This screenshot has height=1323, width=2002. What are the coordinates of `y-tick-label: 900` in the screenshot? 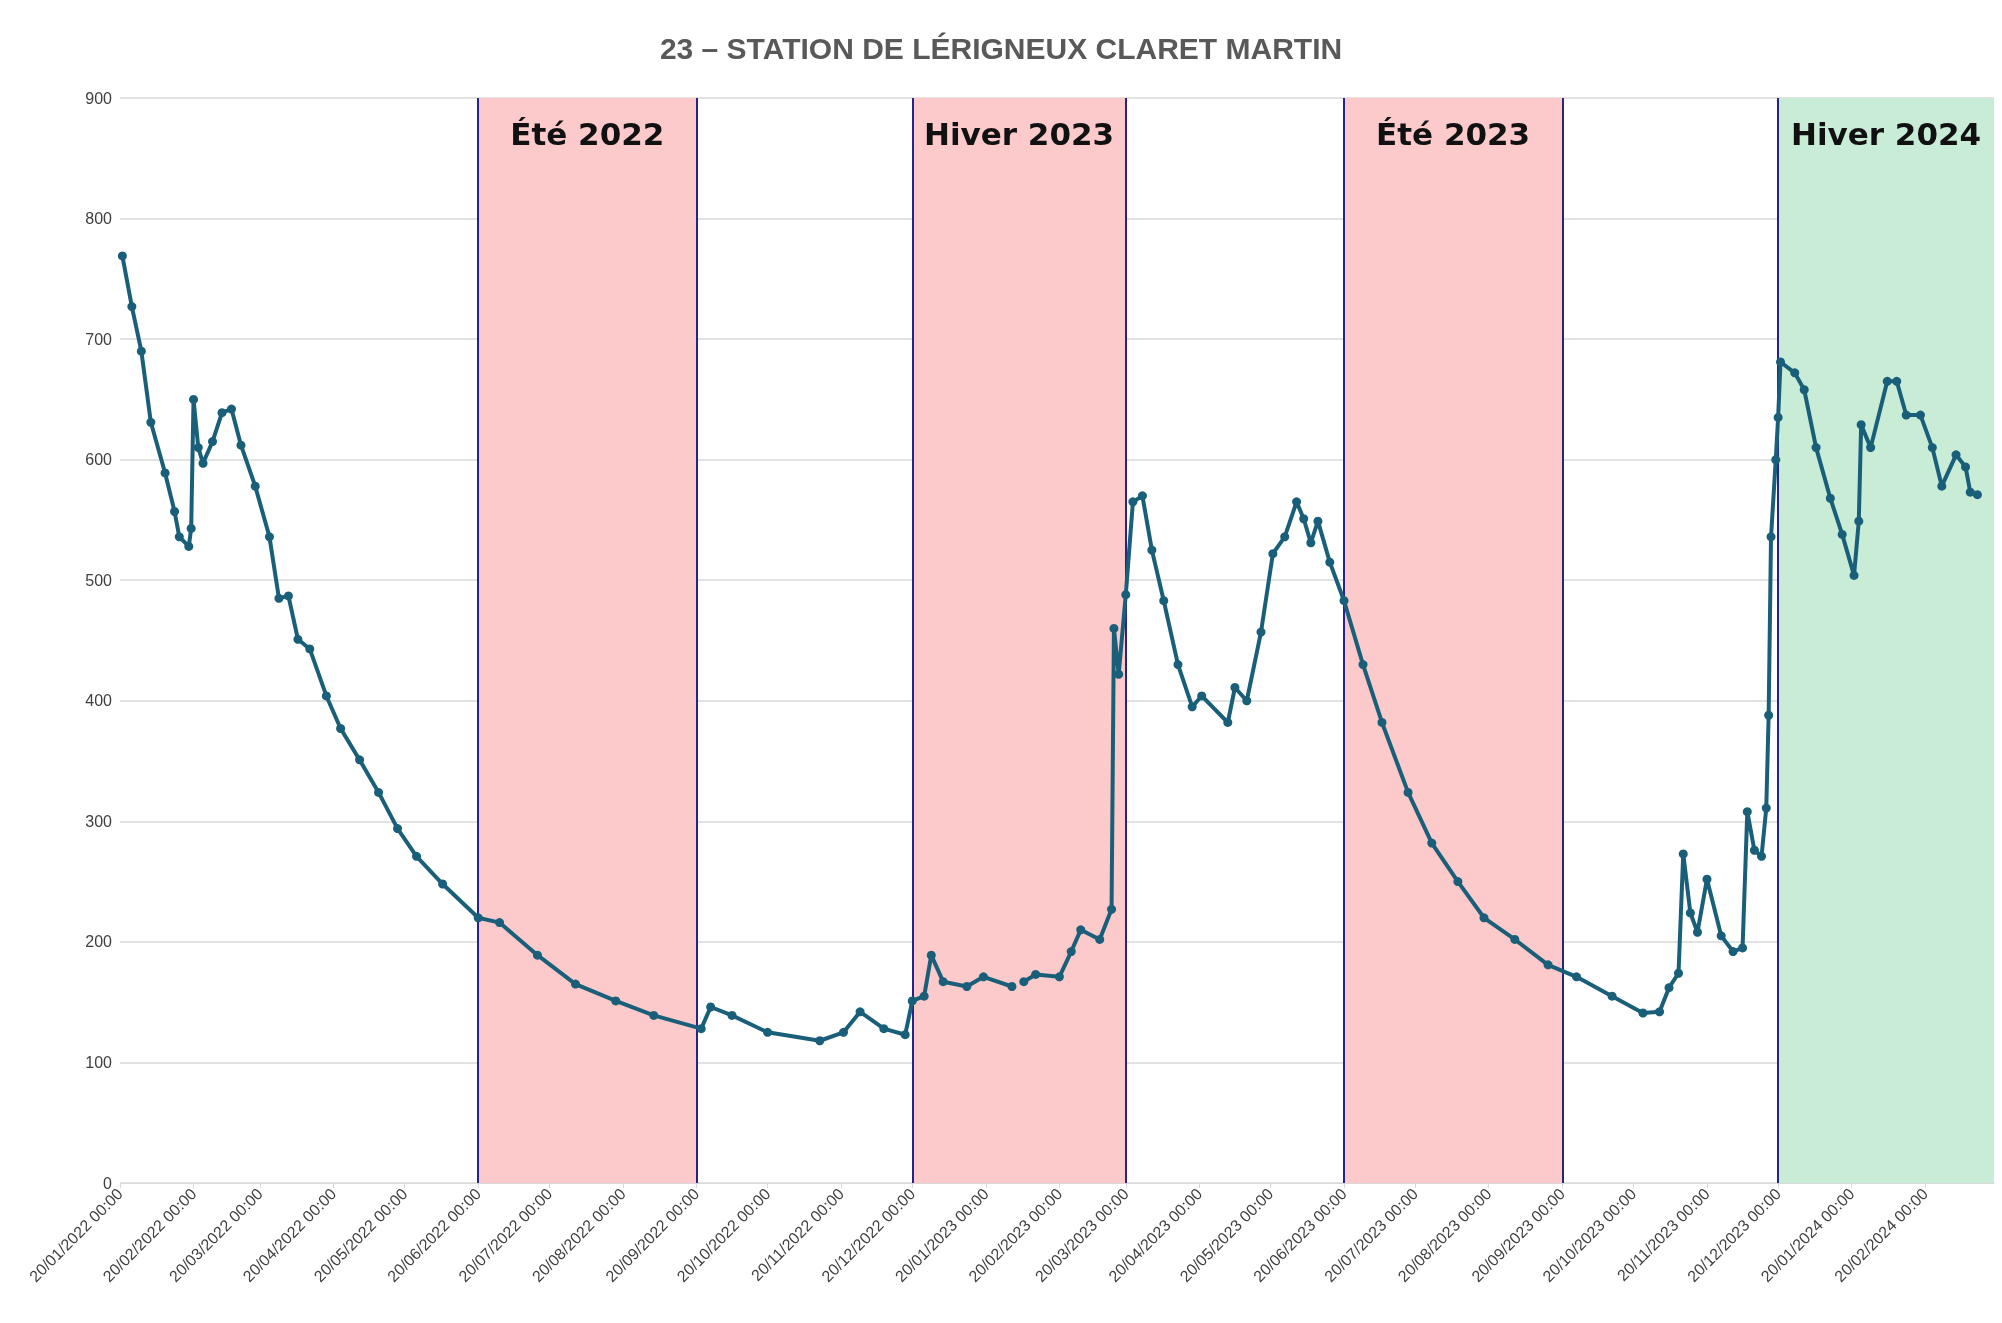 It's located at (99, 98).